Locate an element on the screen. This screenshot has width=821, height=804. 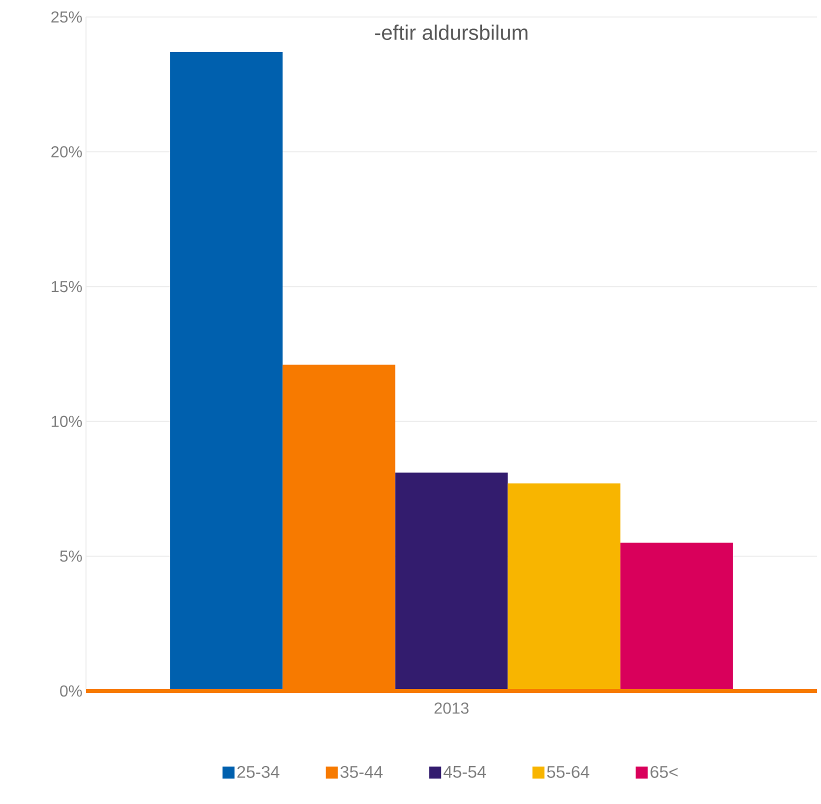
y-tick-label: 0% is located at coordinates (71, 691).